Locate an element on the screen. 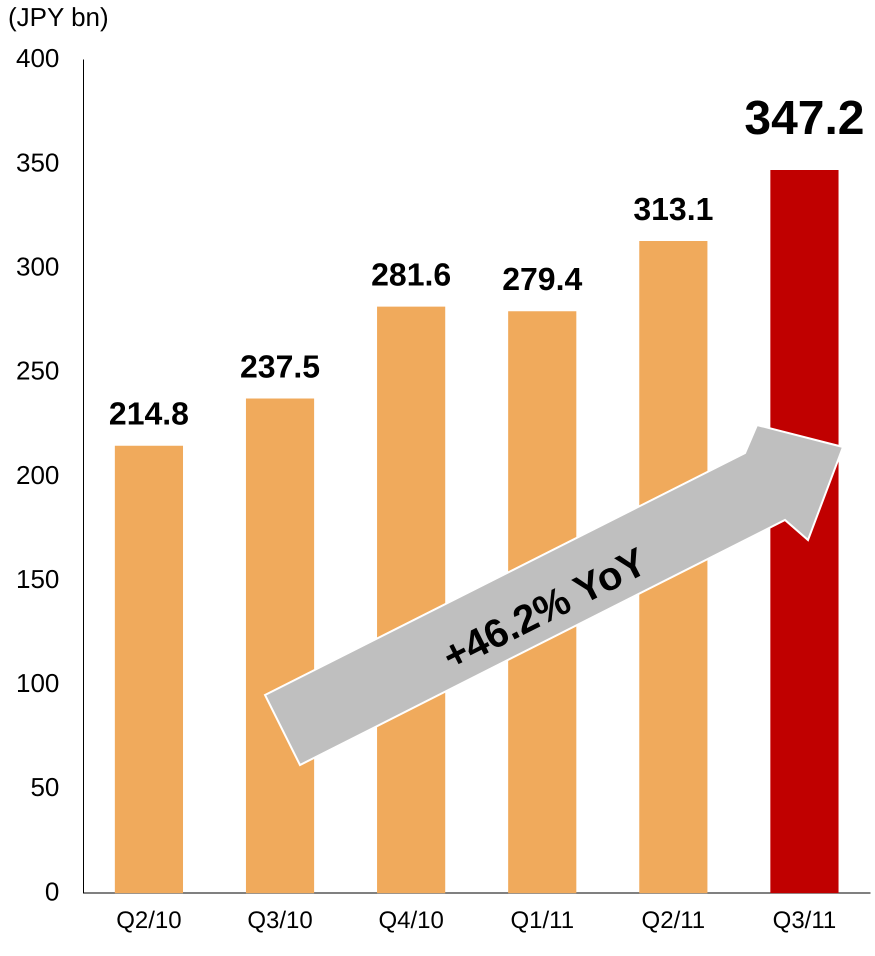 This screenshot has height=956, width=875. x-tick-label: Q3/10 is located at coordinates (280, 920).